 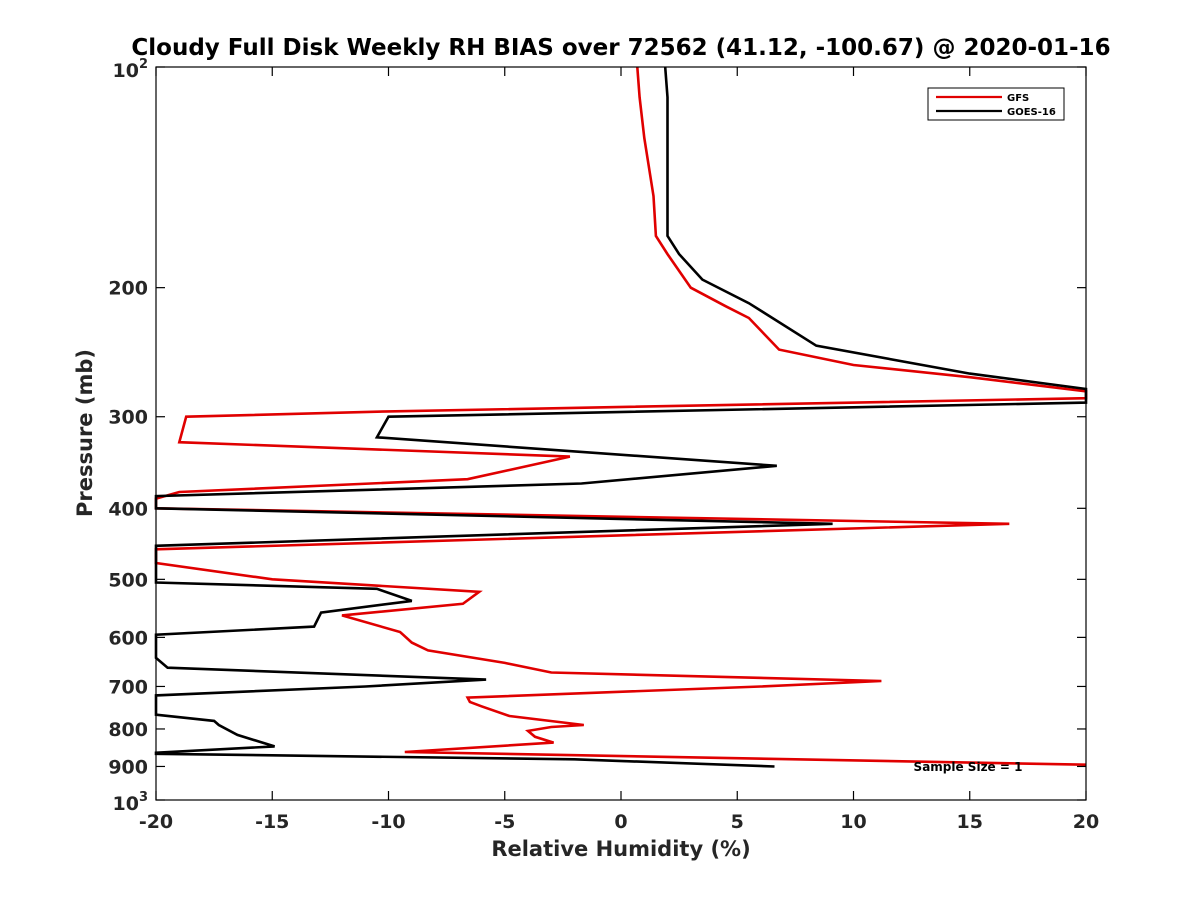 I want to click on x-tick-label: 15, so click(x=970, y=822).